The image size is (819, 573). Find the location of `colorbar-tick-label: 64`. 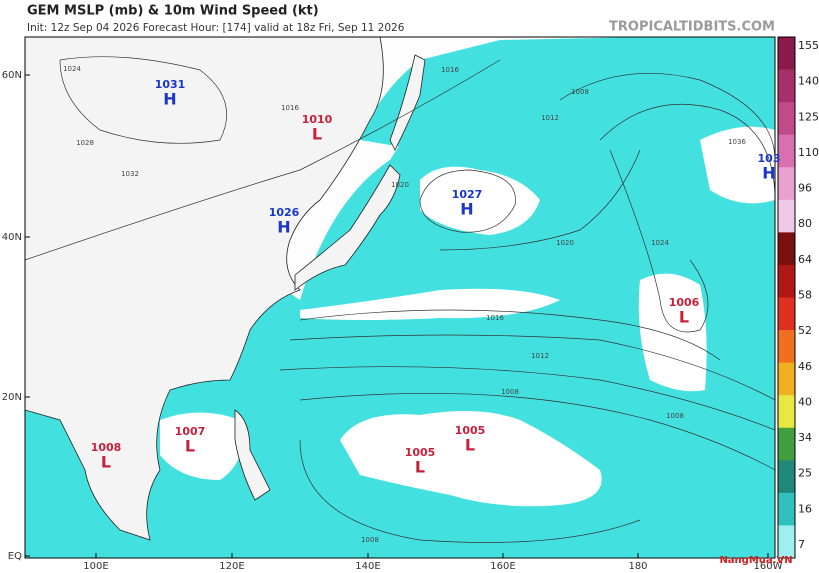

colorbar-tick-label: 64 is located at coordinates (805, 259).